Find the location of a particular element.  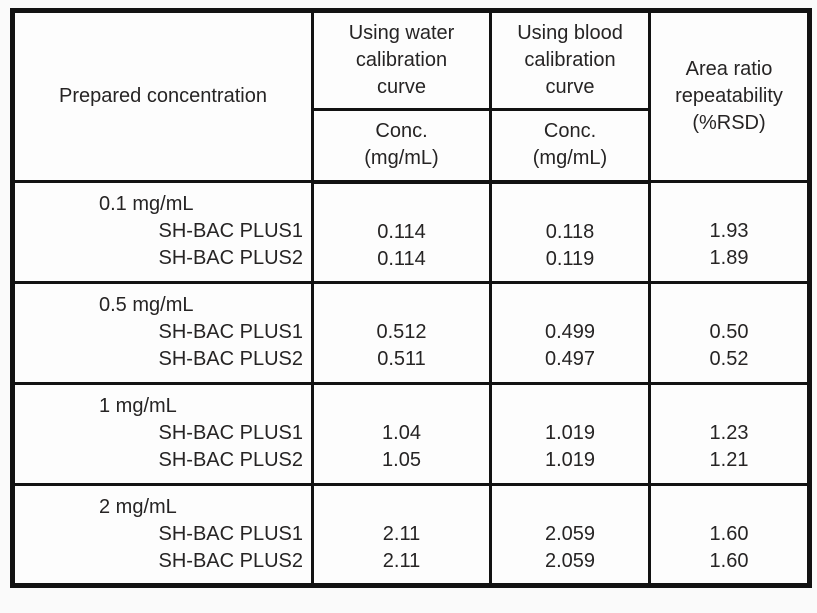

water-conc-value: 1.04 is located at coordinates (401, 433).